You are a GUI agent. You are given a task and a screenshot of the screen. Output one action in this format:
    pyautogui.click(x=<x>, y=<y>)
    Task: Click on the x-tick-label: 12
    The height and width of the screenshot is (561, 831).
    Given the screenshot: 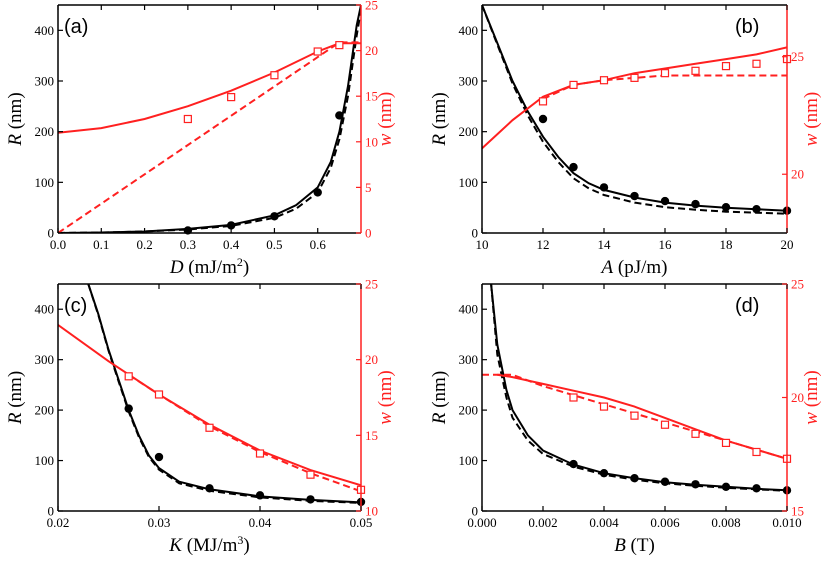 What is the action you would take?
    pyautogui.click(x=543, y=244)
    